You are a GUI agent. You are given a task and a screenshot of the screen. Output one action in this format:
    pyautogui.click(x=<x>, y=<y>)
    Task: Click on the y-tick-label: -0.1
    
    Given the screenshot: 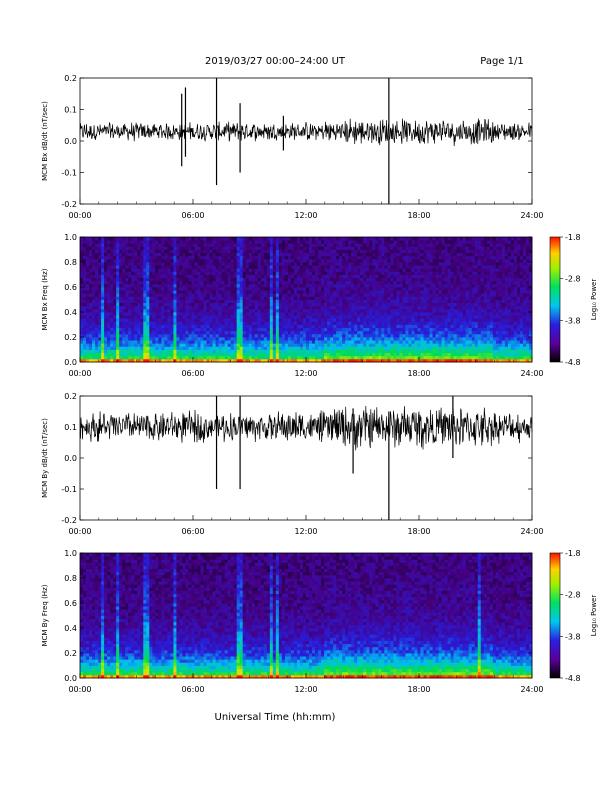 What is the action you would take?
    pyautogui.click(x=69, y=173)
    